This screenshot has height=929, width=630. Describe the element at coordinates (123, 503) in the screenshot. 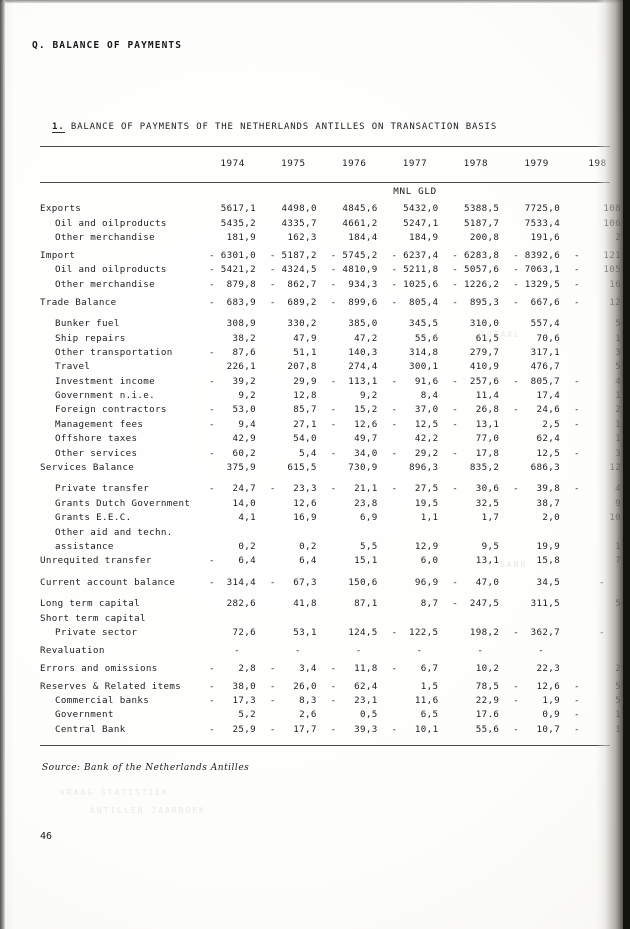

I see `row-label: Grants Dutch Government` at that location.